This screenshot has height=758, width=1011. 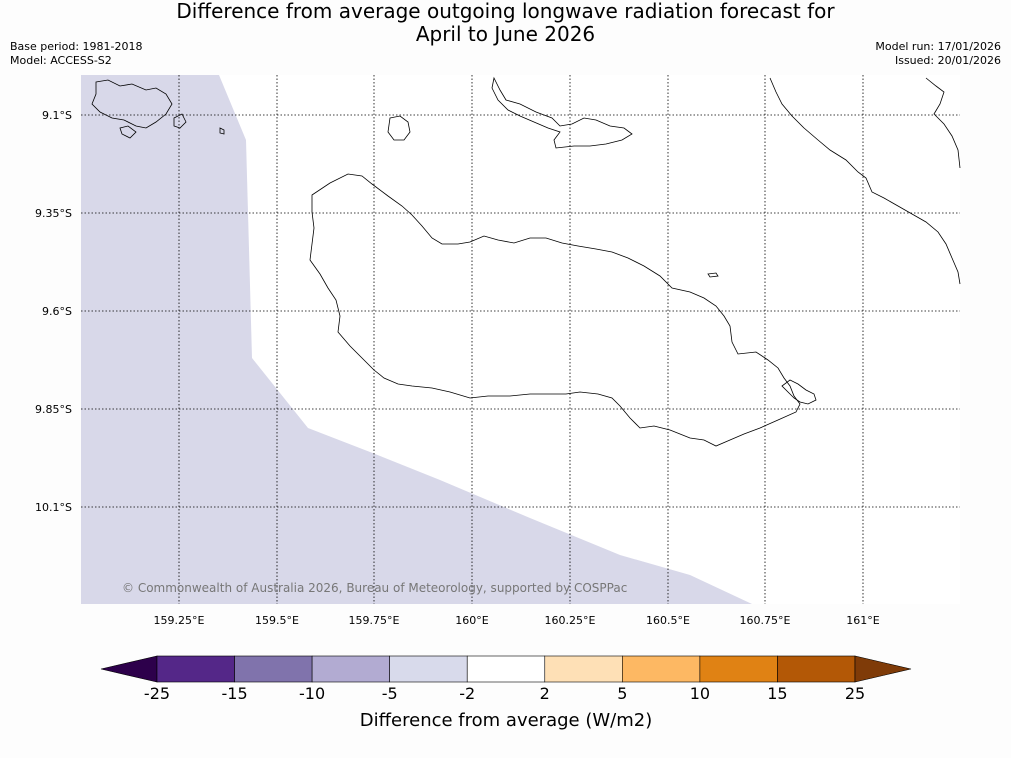 What do you see at coordinates (947, 60) in the screenshot?
I see `issued-text: Issued: 20/01/2026` at bounding box center [947, 60].